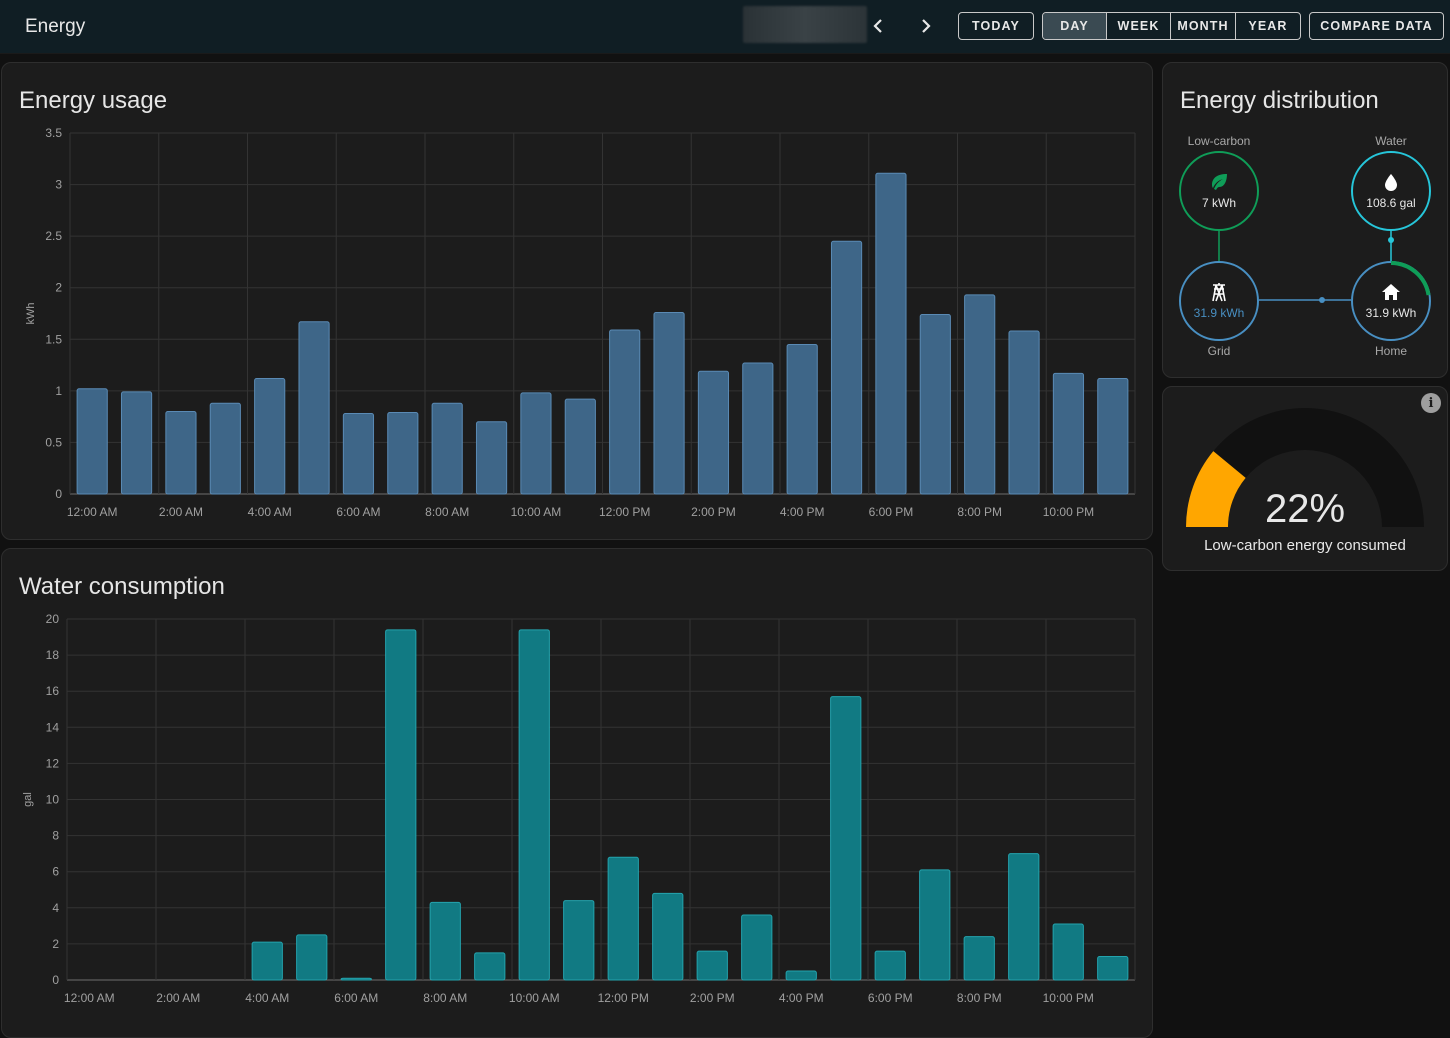 The width and height of the screenshot is (1450, 1038). What do you see at coordinates (1391, 292) in the screenshot?
I see `home-icon` at bounding box center [1391, 292].